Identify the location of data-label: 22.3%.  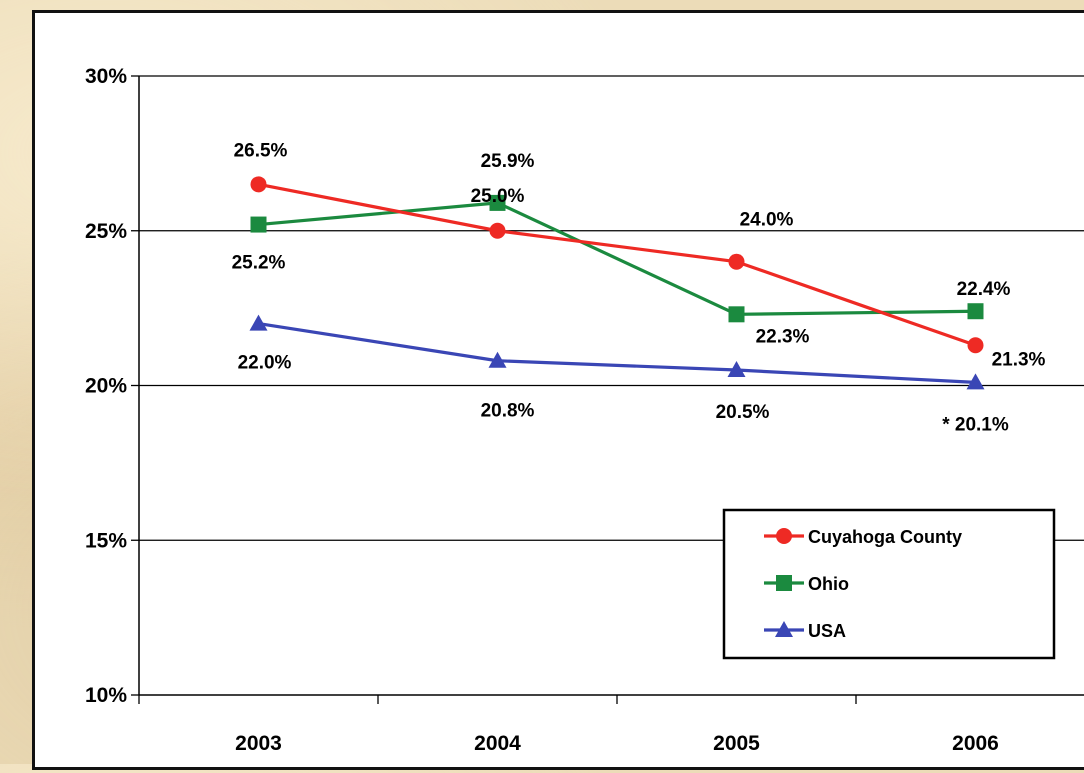
(783, 336).